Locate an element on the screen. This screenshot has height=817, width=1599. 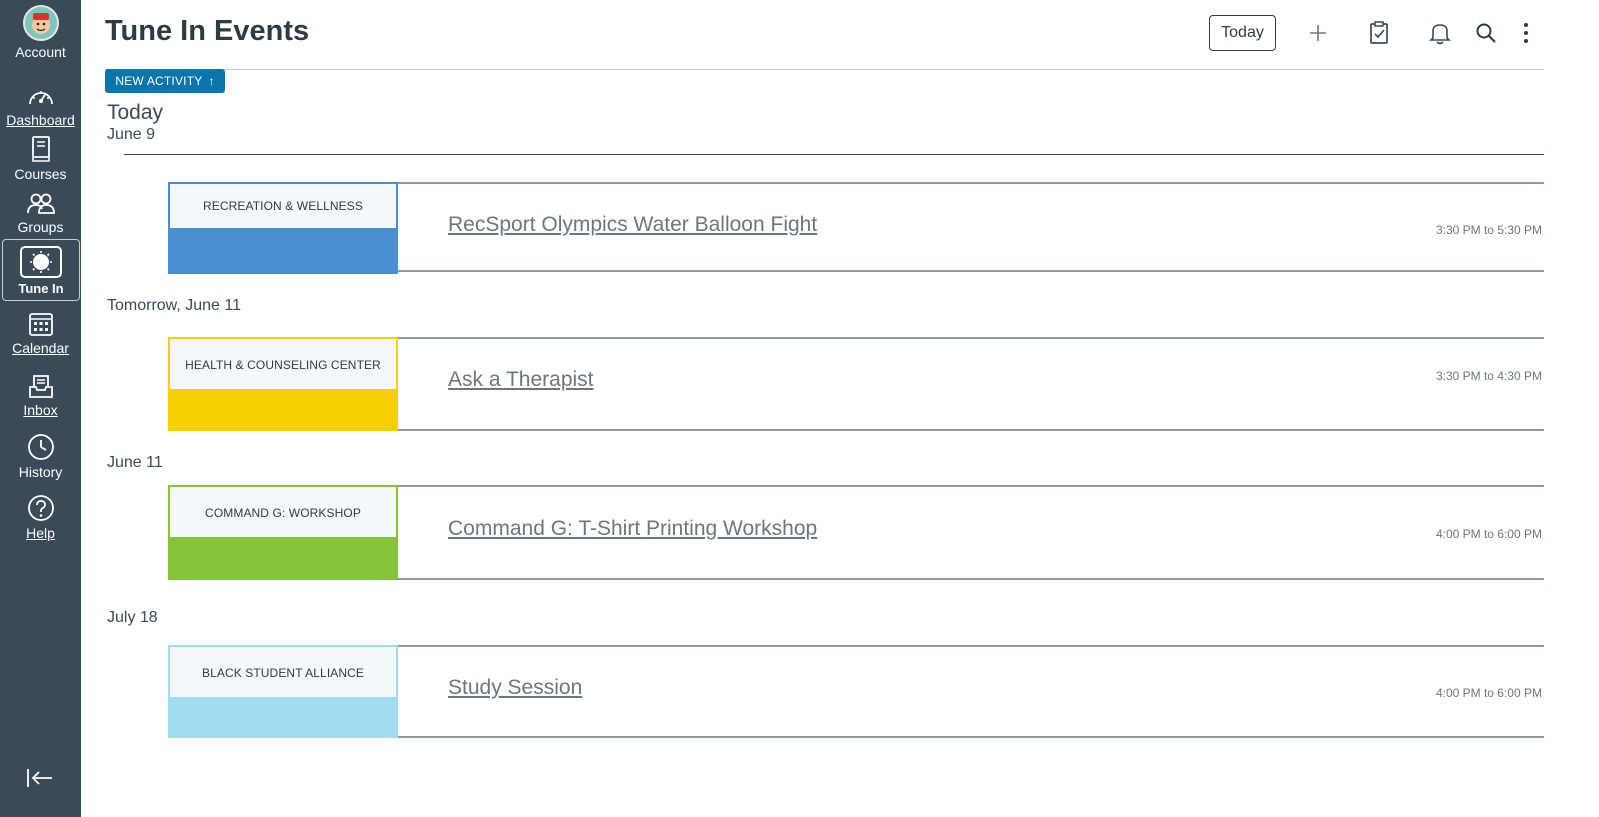
arrow-up-icon: ↑ is located at coordinates (211, 81).